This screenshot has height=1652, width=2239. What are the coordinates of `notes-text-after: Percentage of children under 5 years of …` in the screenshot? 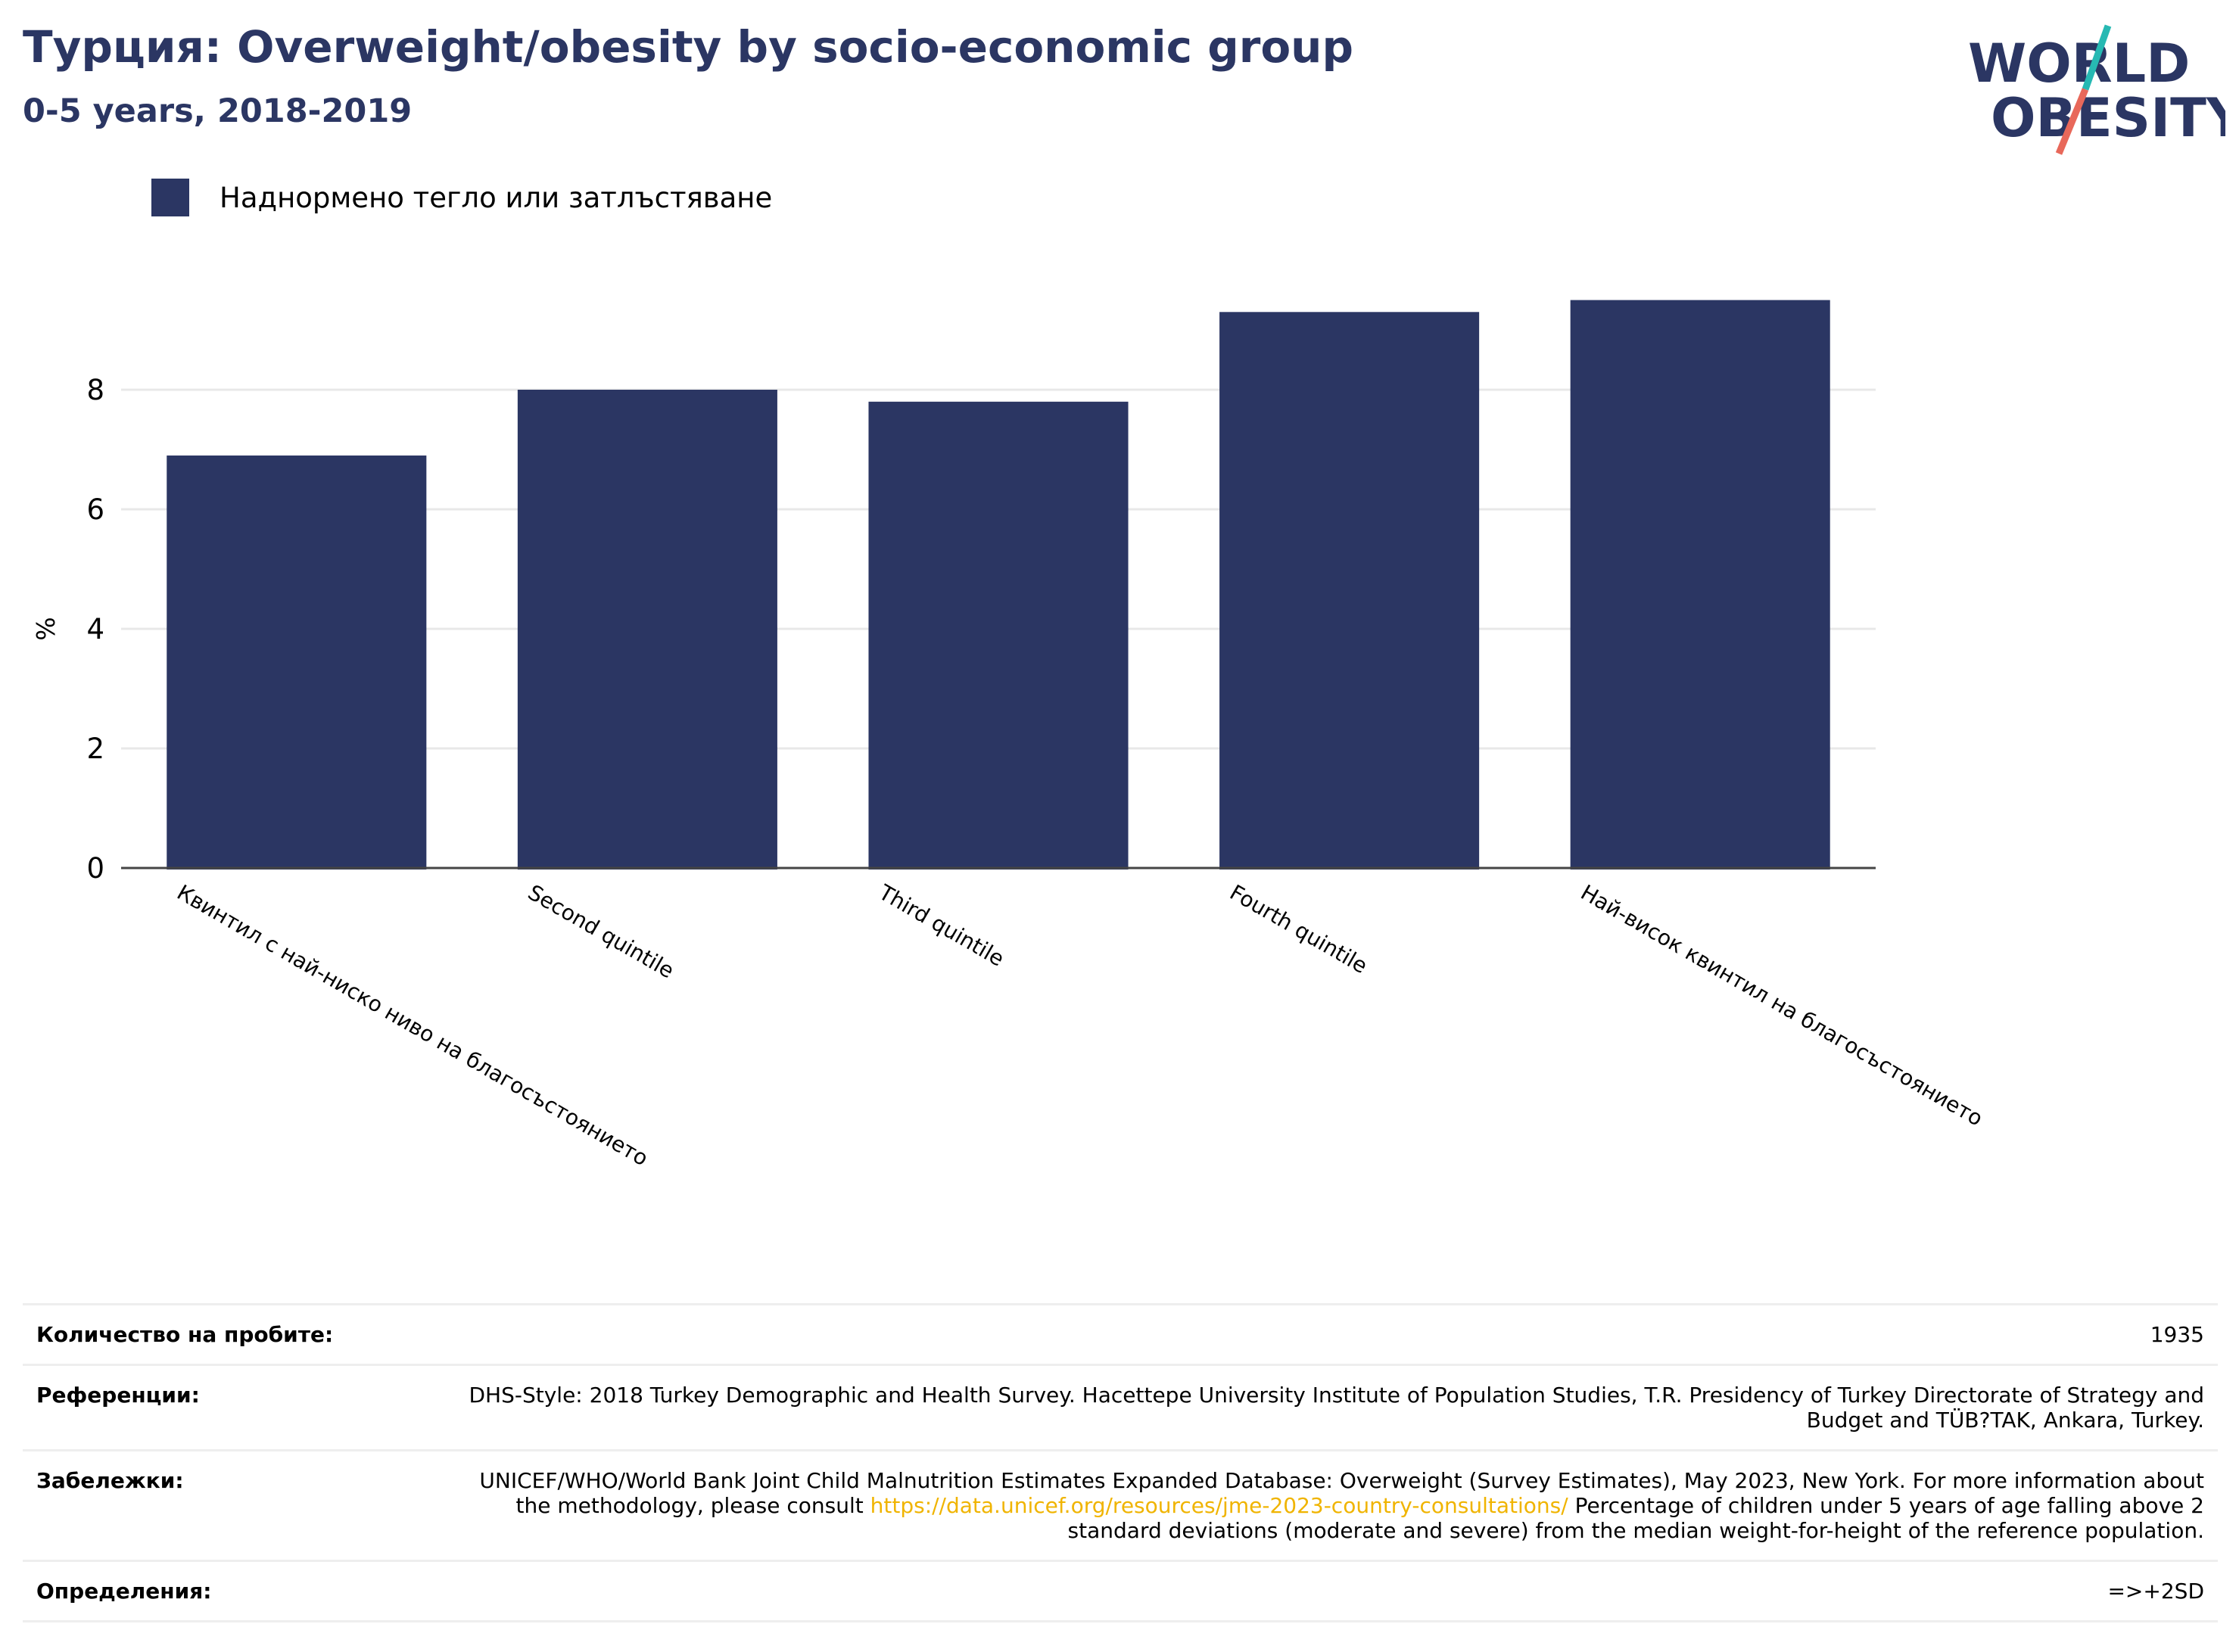 It's located at (1636, 1518).